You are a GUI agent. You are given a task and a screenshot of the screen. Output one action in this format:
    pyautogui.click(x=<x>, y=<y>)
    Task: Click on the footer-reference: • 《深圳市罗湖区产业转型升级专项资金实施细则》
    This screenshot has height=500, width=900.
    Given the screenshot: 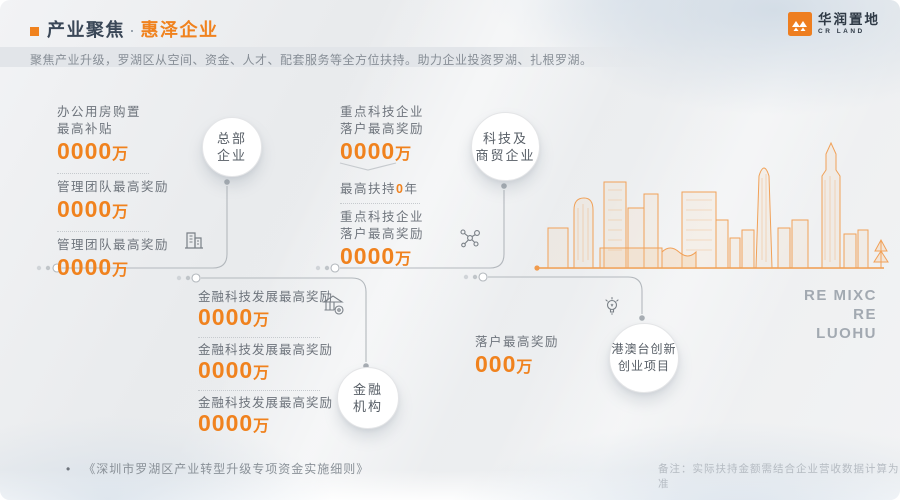 What is the action you would take?
    pyautogui.click(x=217, y=468)
    